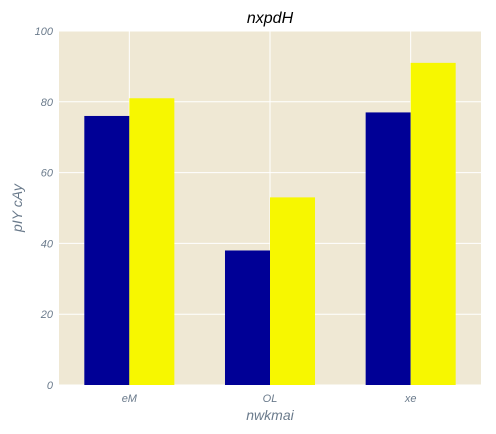 The width and height of the screenshot is (496, 434). What do you see at coordinates (17, 208) in the screenshot?
I see `y-axis-label: pIY cAy` at bounding box center [17, 208].